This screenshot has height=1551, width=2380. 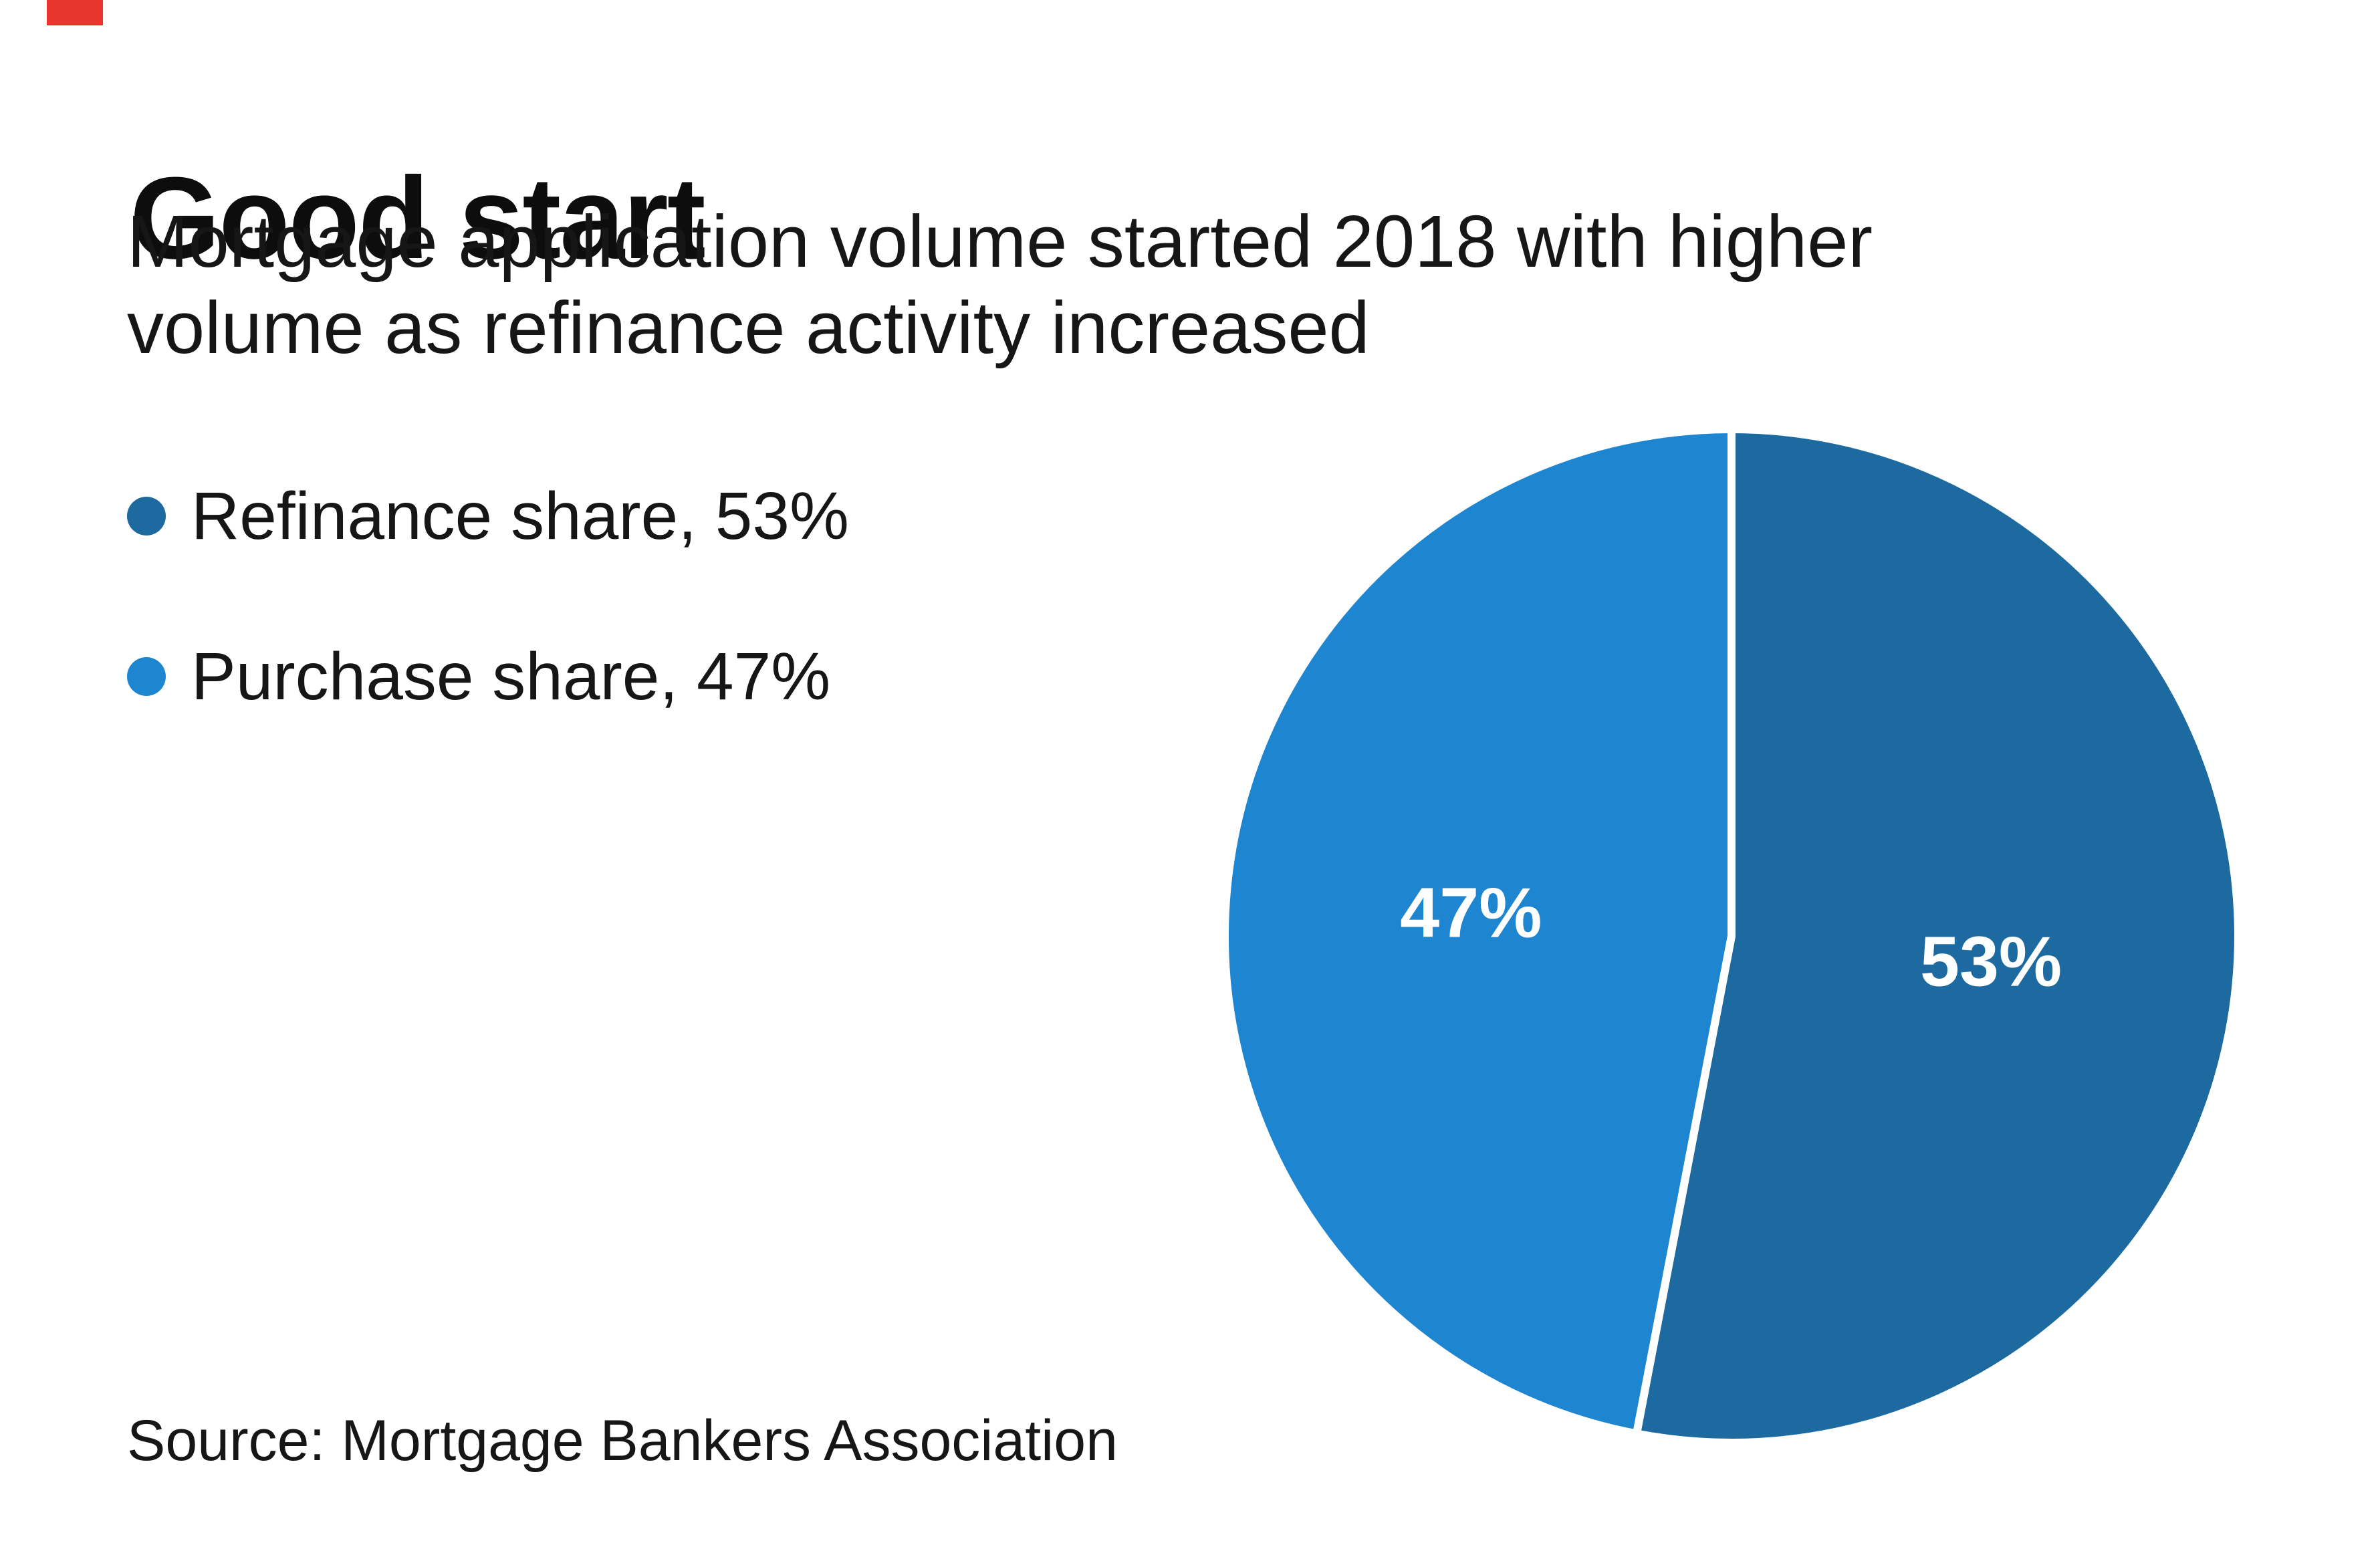 I want to click on legend-item-refinance: Refinance share, 53%, so click(x=488, y=516).